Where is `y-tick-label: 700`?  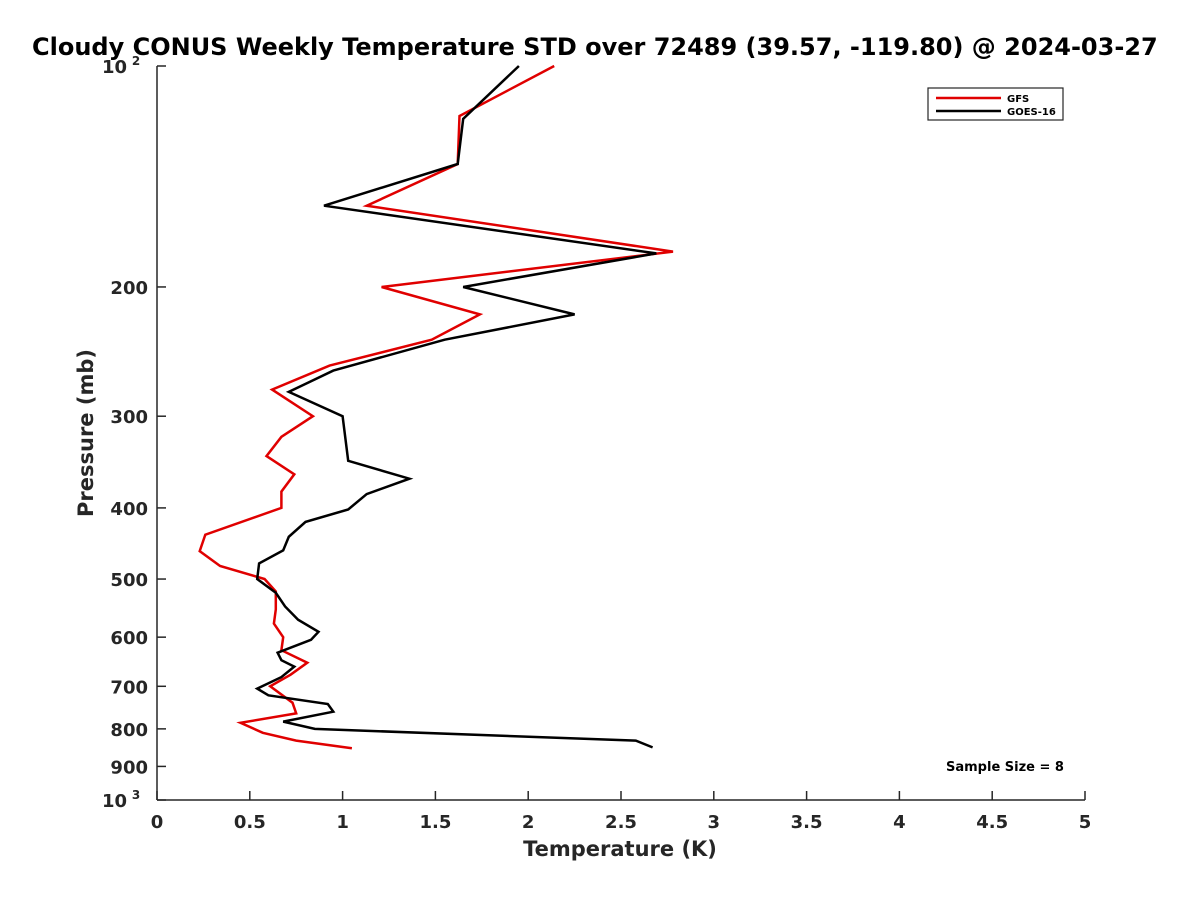 y-tick-label: 700 is located at coordinates (129, 687).